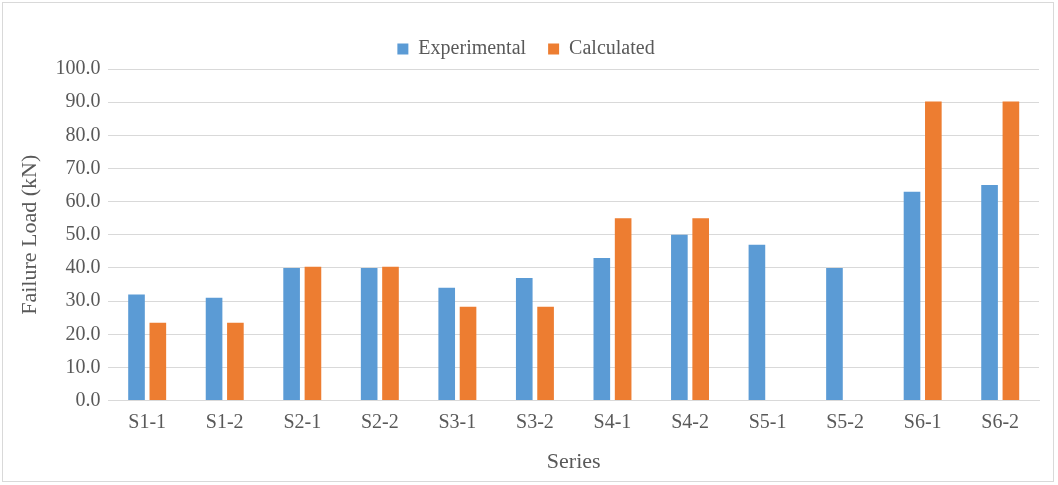 The height and width of the screenshot is (485, 1058). Describe the element at coordinates (1000, 420) in the screenshot. I see `x-tick-label: S6-2` at that location.